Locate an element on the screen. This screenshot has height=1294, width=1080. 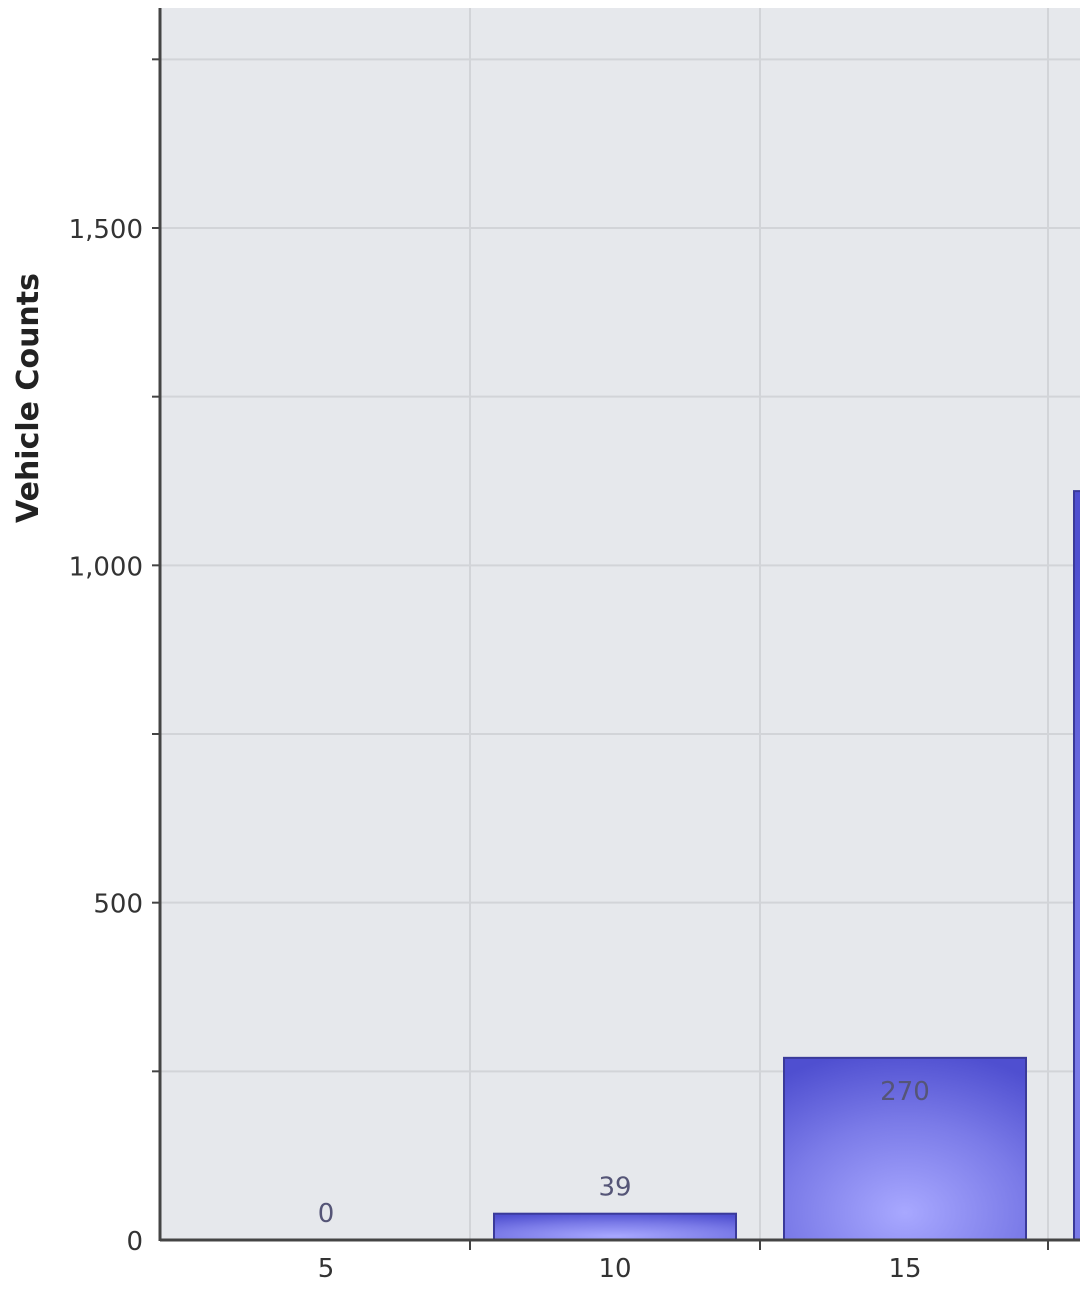
x-tick-label: 15 is located at coordinates (904, 1269).